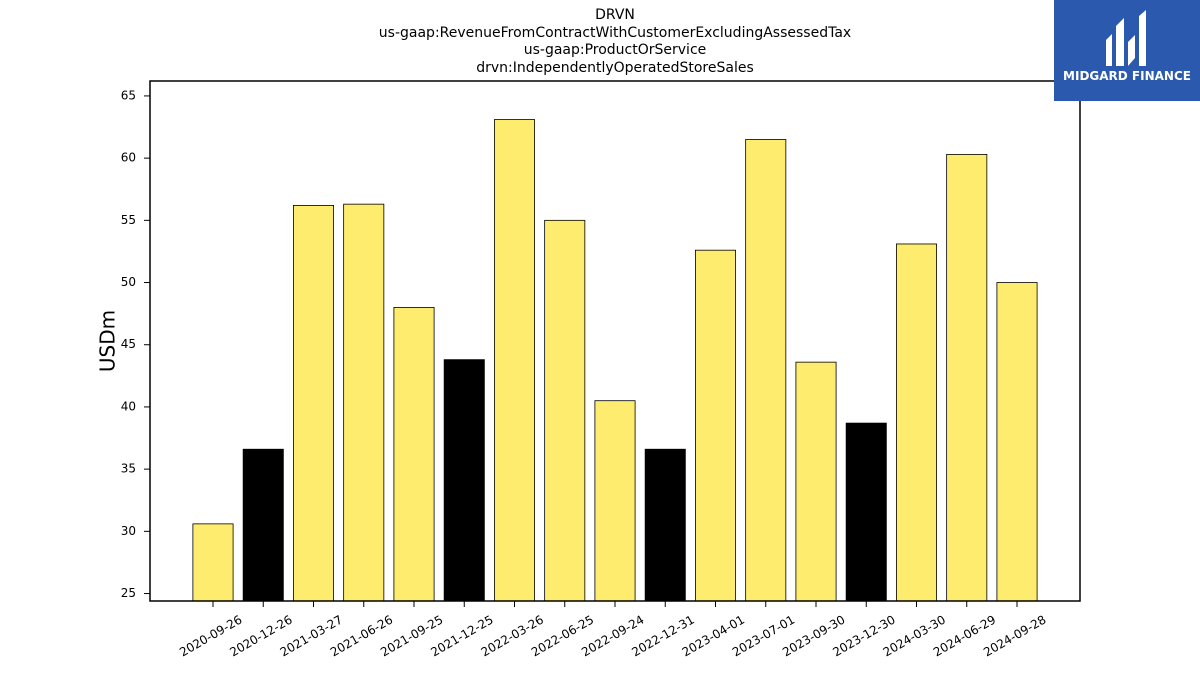 Image resolution: width=1200 pixels, height=675 pixels. Describe the element at coordinates (615, 67) in the screenshot. I see `title-line-member: drvn:IndependentlyOperatedStoreSales` at that location.